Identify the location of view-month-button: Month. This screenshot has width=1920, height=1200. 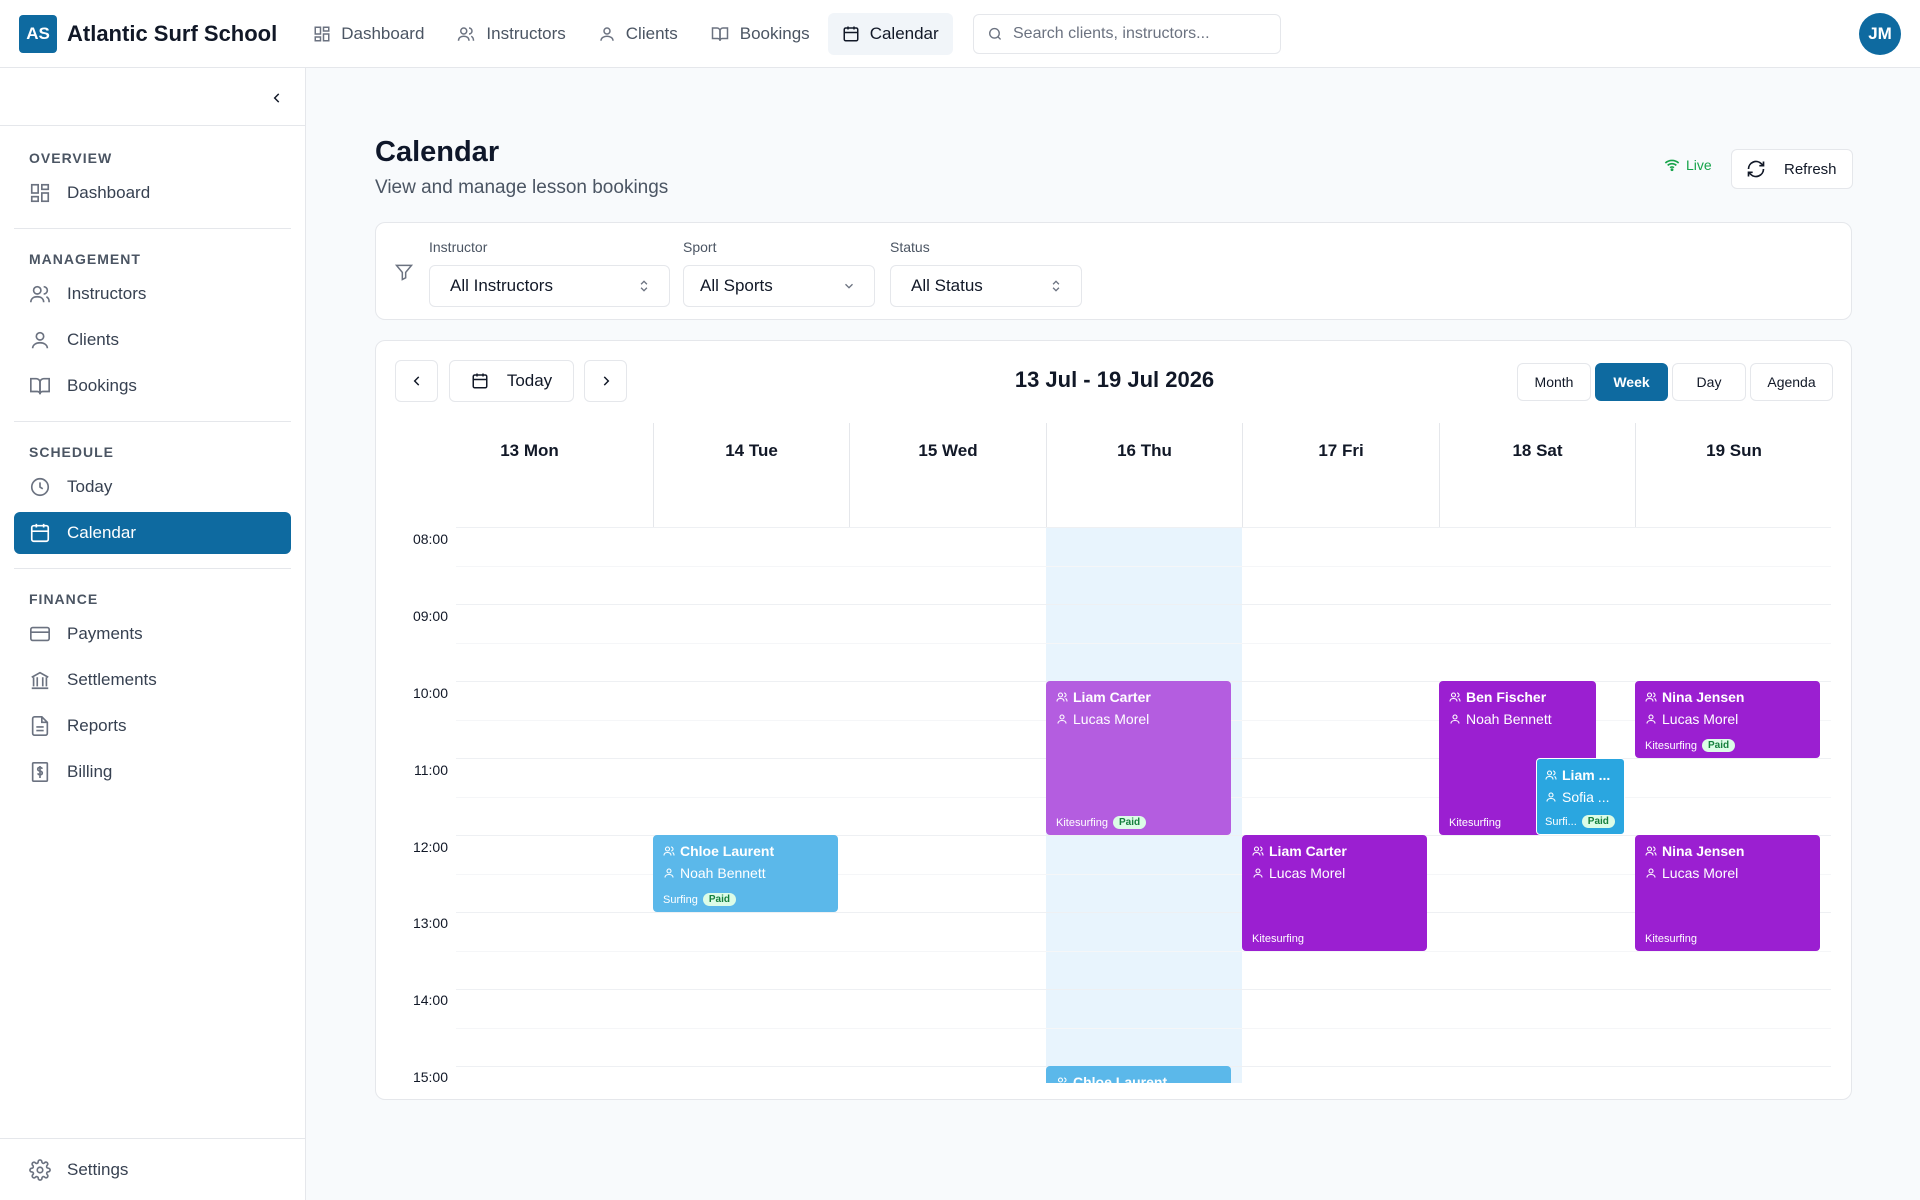
(1554, 382).